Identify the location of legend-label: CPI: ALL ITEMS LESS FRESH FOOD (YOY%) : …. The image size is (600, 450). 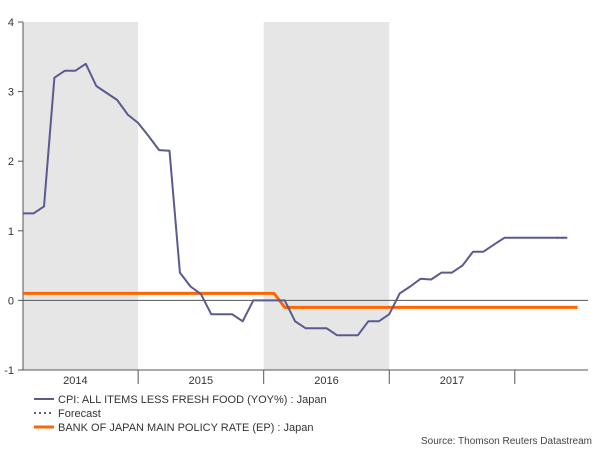
(192, 400).